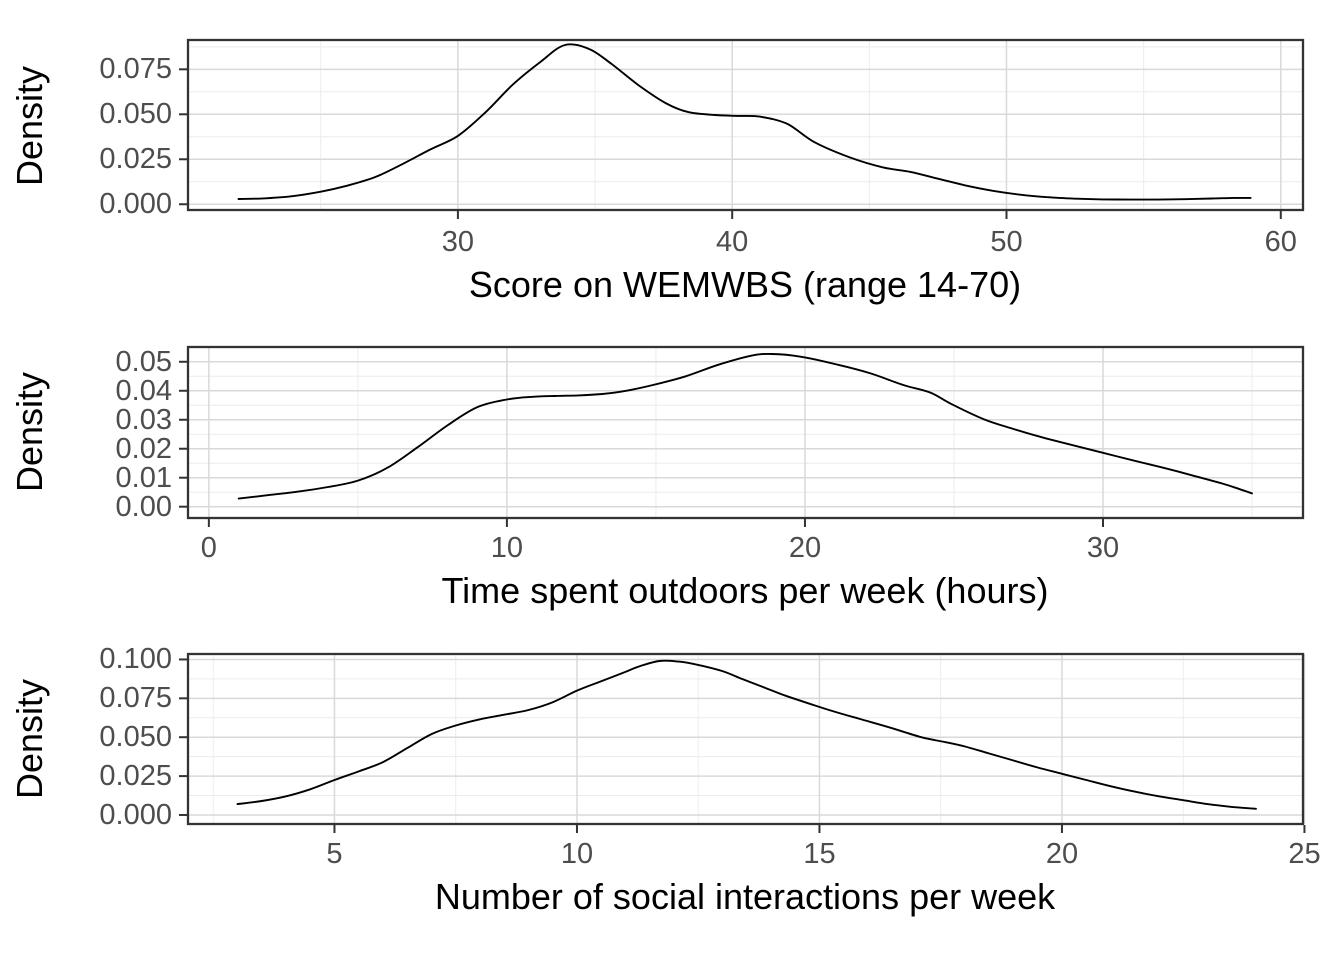 The width and height of the screenshot is (1344, 960). What do you see at coordinates (819, 854) in the screenshot?
I see `x-tick-label: 15` at bounding box center [819, 854].